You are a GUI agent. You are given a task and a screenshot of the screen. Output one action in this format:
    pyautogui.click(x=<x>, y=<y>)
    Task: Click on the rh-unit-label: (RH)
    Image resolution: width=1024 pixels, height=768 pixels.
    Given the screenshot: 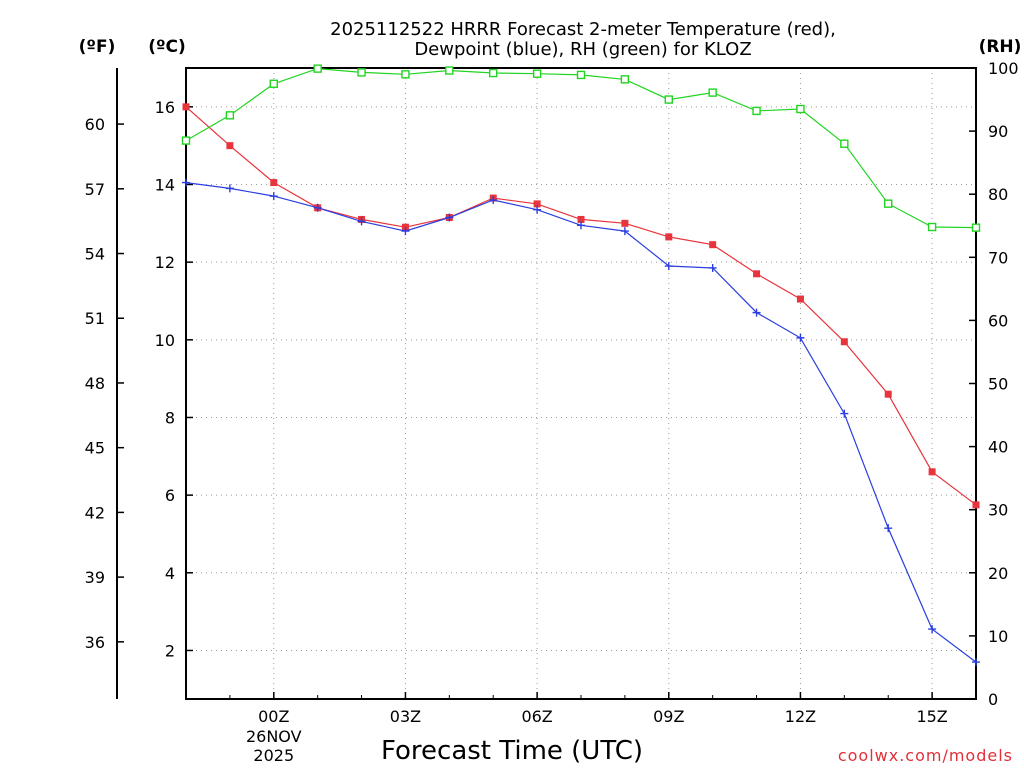 What is the action you would take?
    pyautogui.click(x=1000, y=47)
    